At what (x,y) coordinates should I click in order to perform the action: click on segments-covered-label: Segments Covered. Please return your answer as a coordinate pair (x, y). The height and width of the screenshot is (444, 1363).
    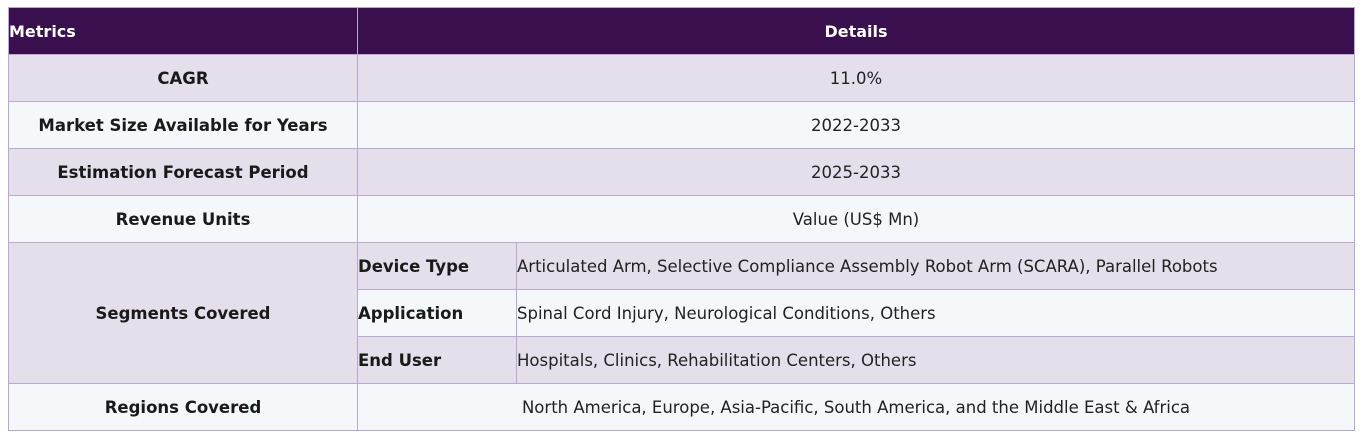
    Looking at the image, I should click on (183, 313).